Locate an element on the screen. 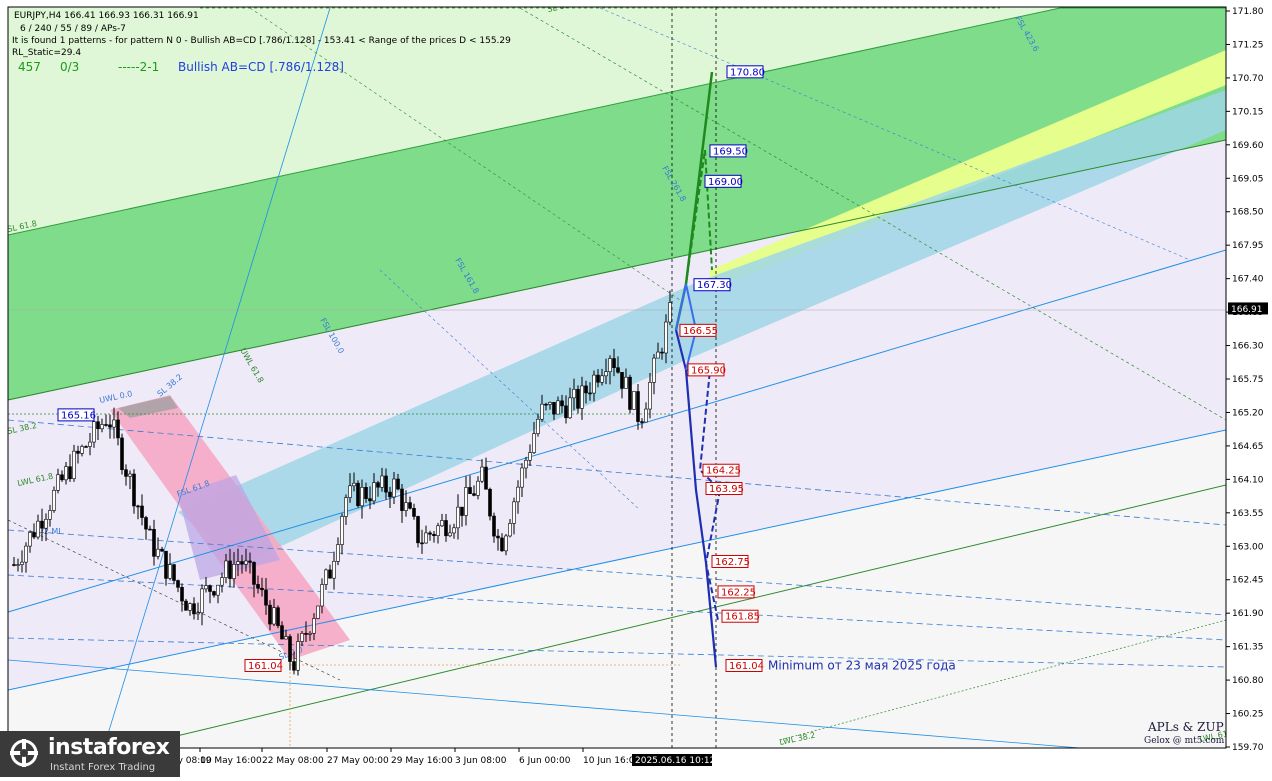 Image resolution: width=1272 pixels, height=781 pixels. x-current-box is located at coordinates (672, 760).